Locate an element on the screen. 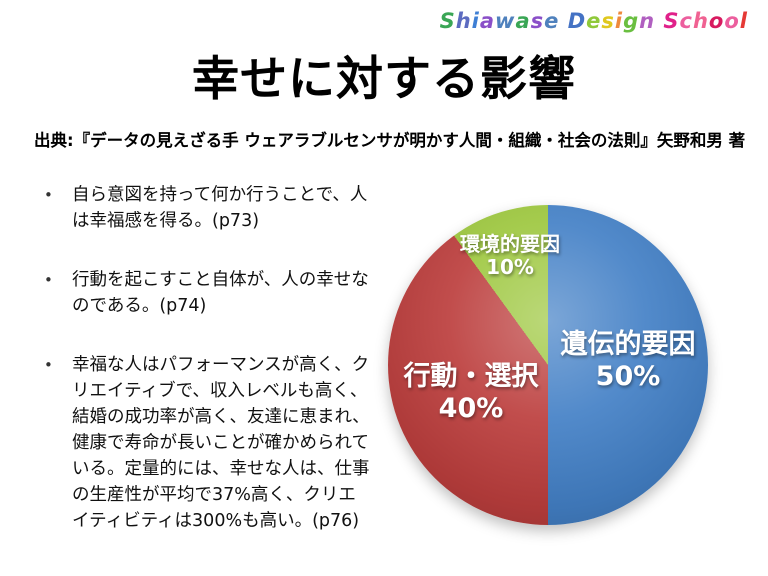 This screenshot has width=768, height=576. bullet-text: 自ら意図を持って何か行うことで、人は幸福感を得る。(p73) is located at coordinates (220, 208).